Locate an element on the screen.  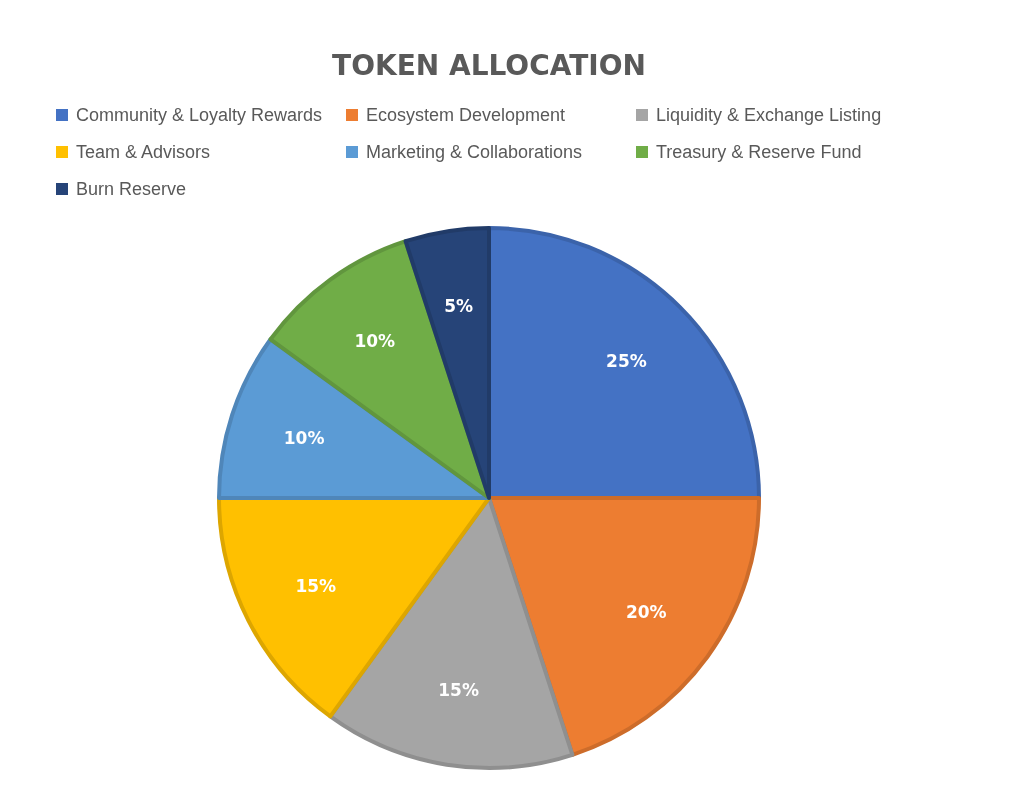
legend-label: Team & Advisors is located at coordinates (143, 152).